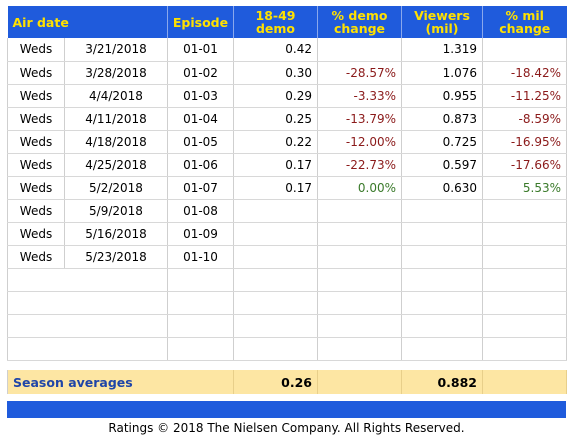 Image resolution: width=587 pixels, height=437 pixels. I want to click on table-row: Weds 3/21/2018 01-01 0.42 1.319, so click(287, 50).